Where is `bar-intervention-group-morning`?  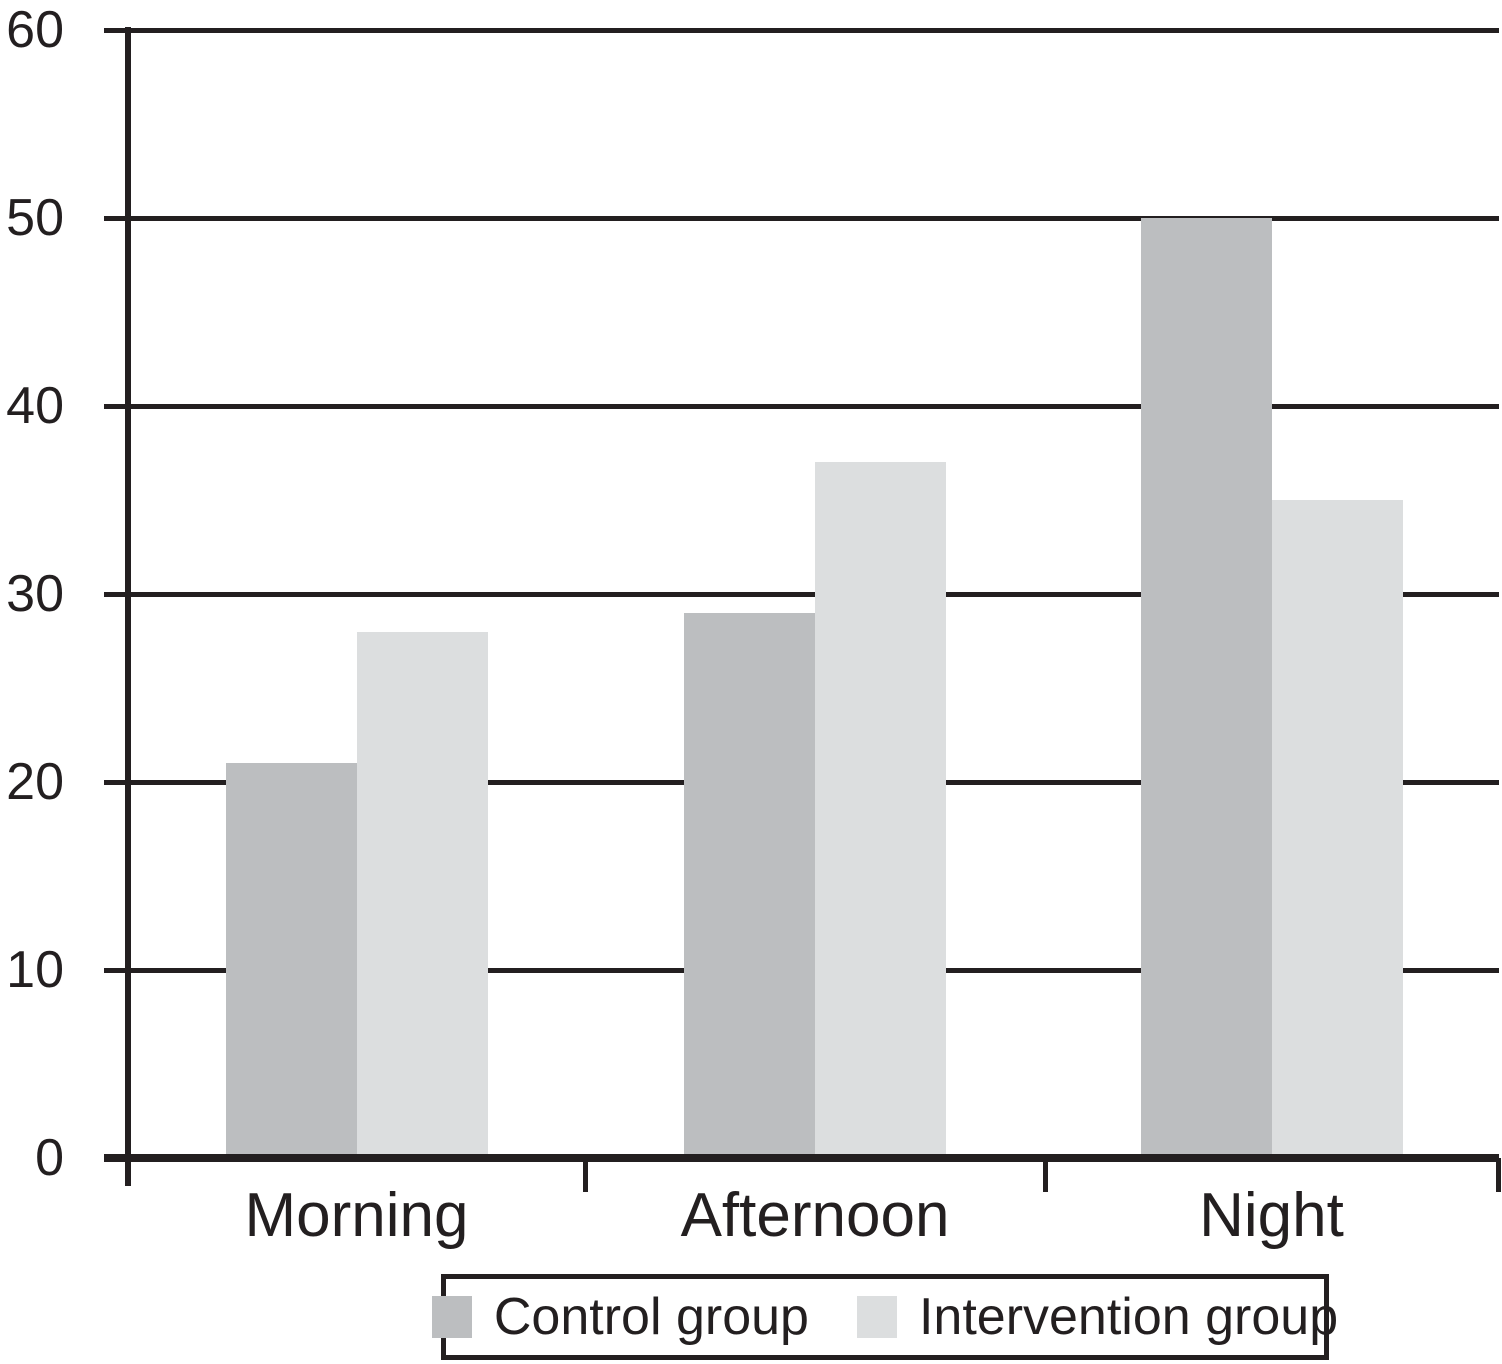
bar-intervention-group-morning is located at coordinates (422, 894).